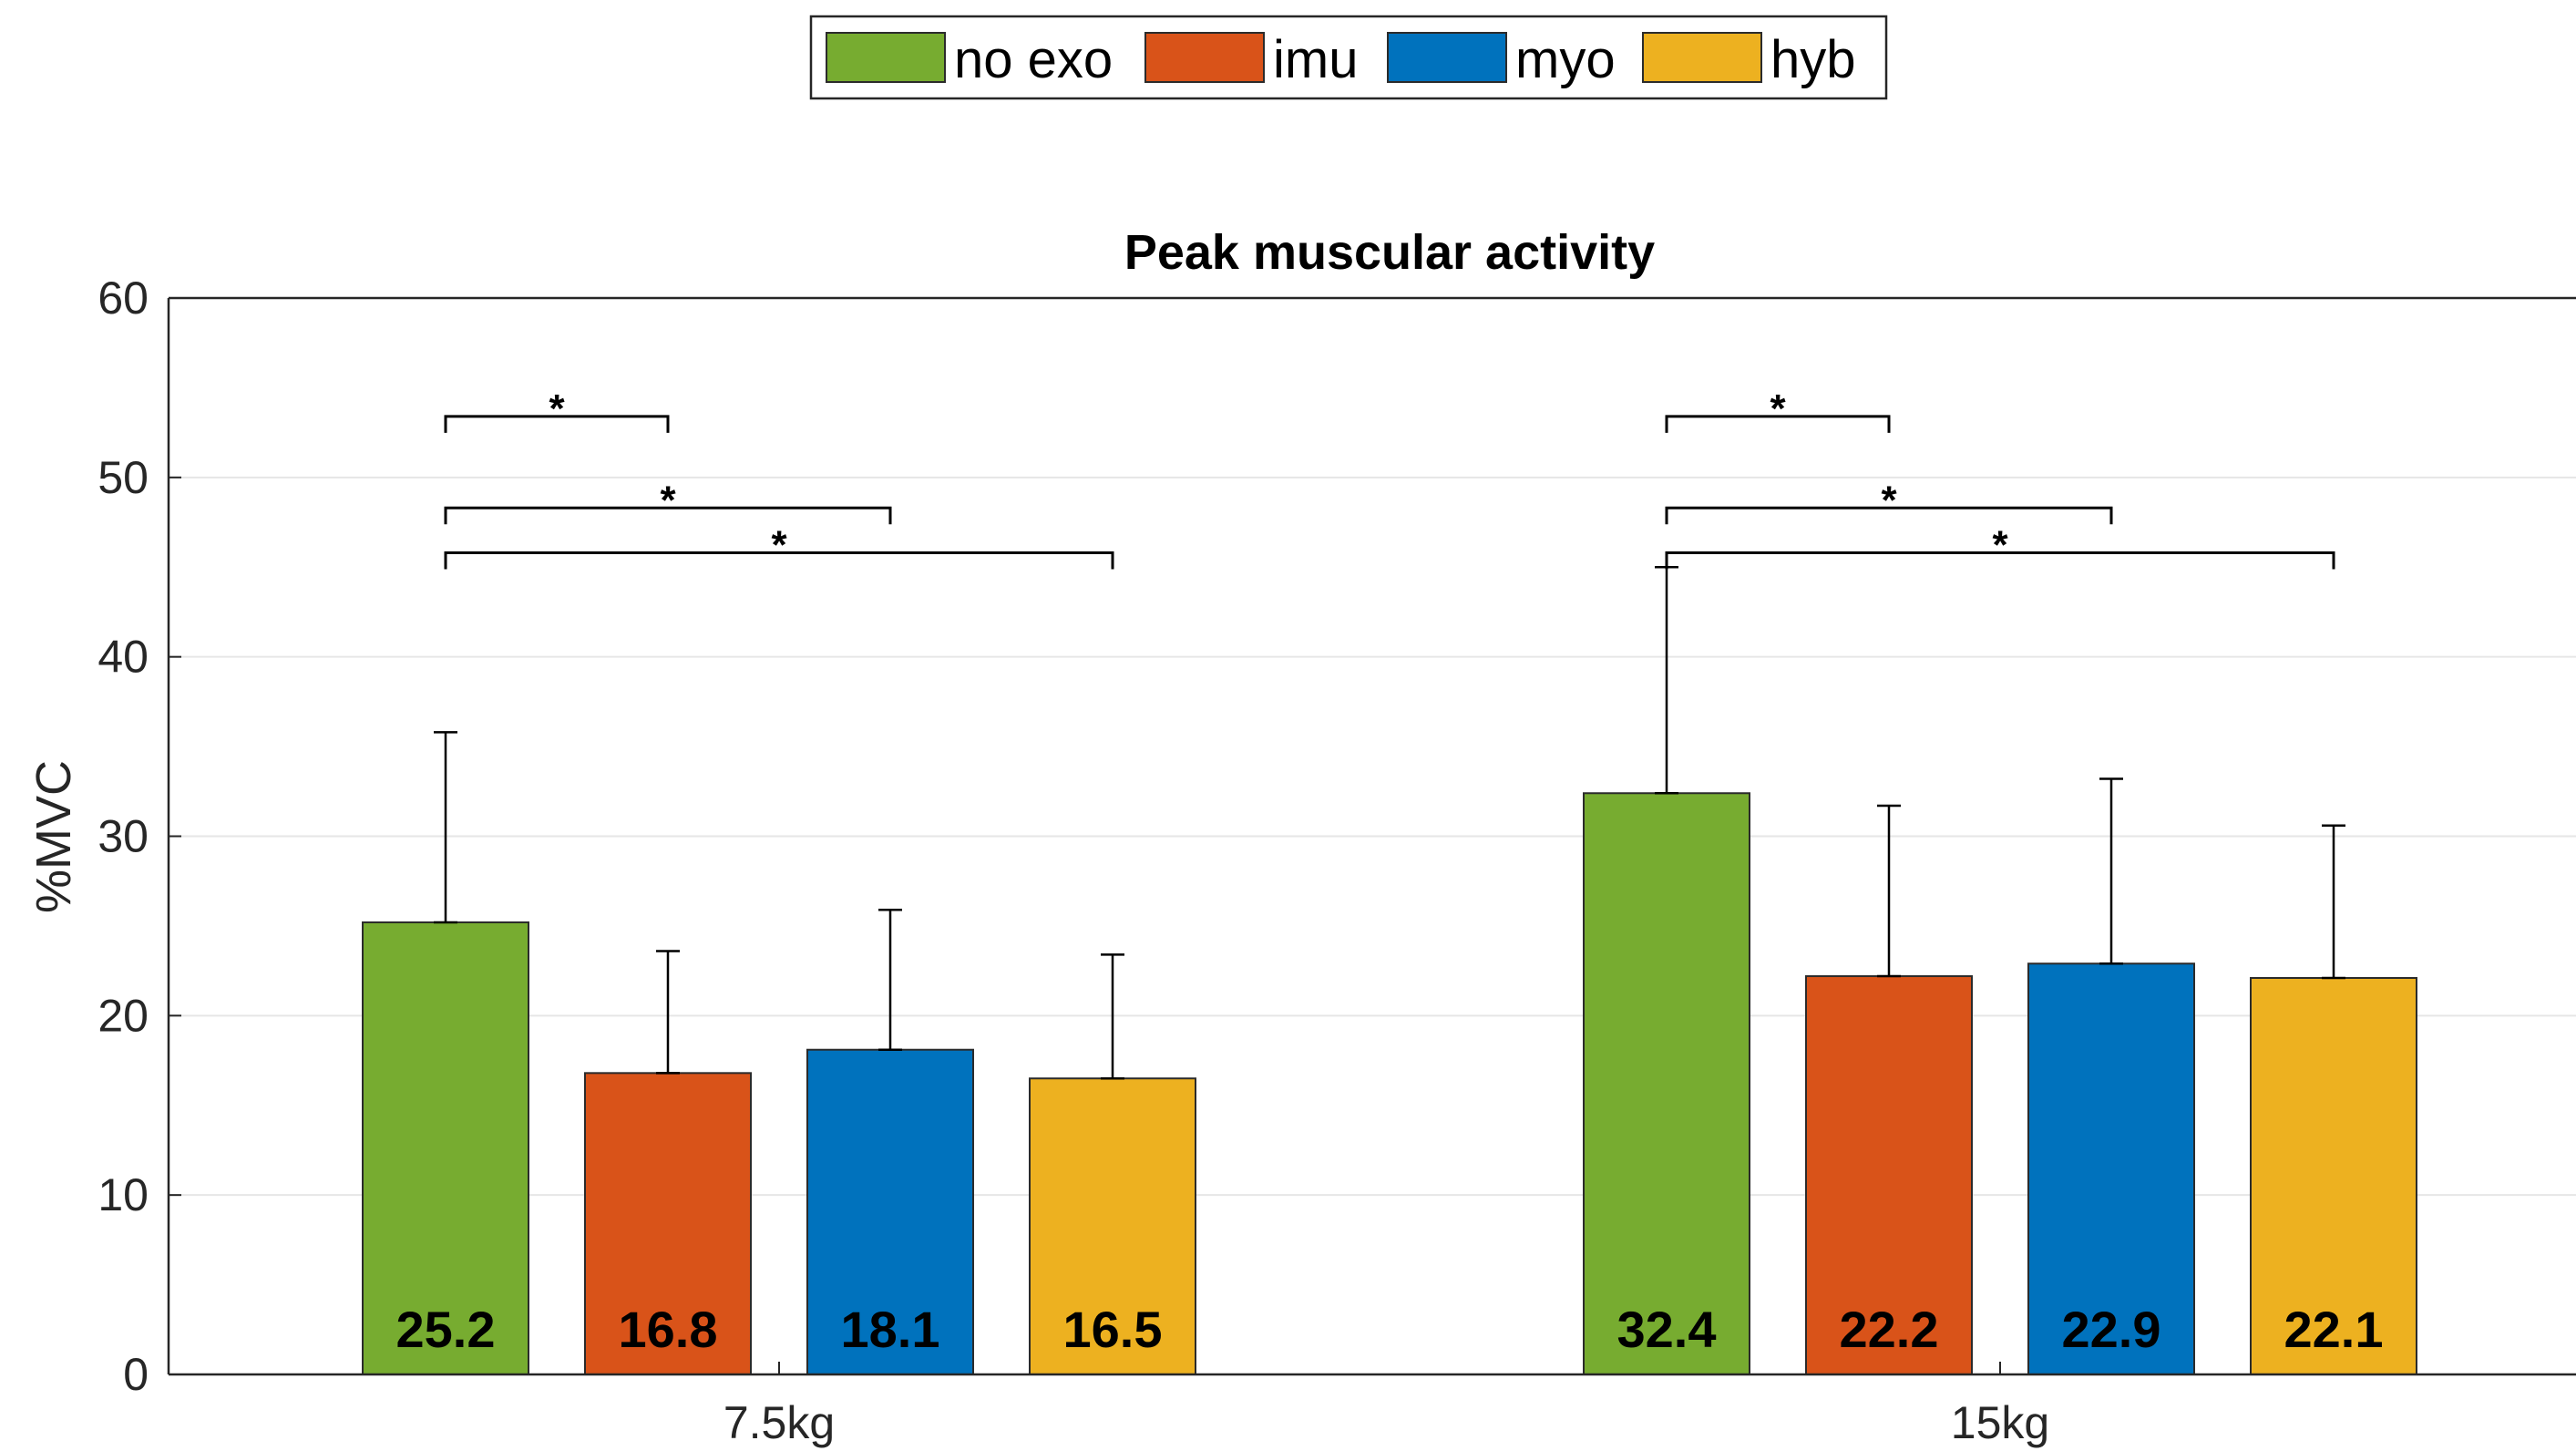  Describe the element at coordinates (2111, 1329) in the screenshot. I see `bar-value-label: 22.9` at that location.